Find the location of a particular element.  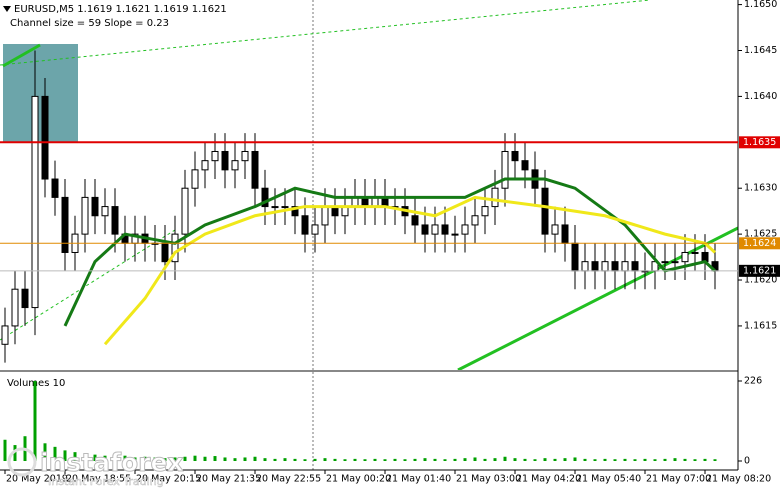

chart-title: EURUSD,M5 1.1619 1.1621 1.1619 1.1621 is located at coordinates (120, 9).